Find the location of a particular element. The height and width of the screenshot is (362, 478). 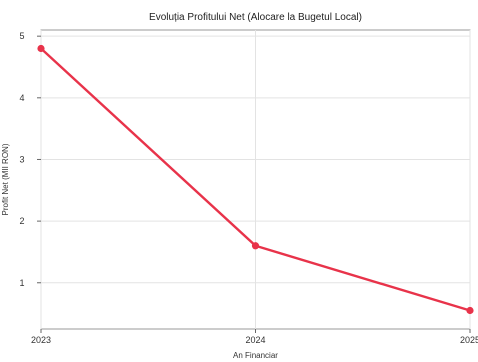

x-tick-label: 2024 is located at coordinates (255, 340).